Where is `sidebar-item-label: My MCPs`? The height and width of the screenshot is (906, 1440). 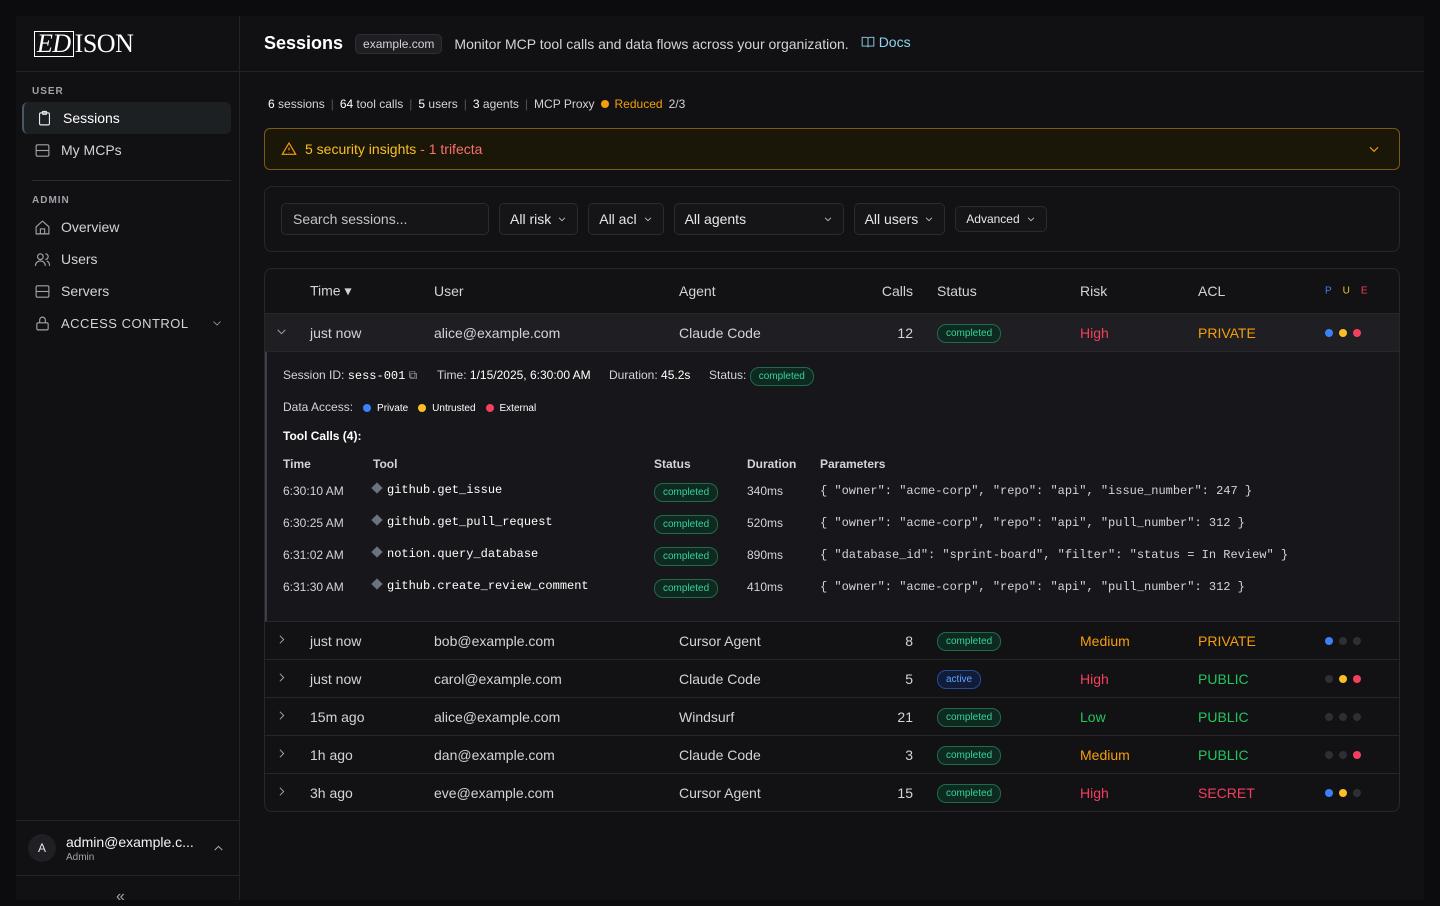 sidebar-item-label: My MCPs is located at coordinates (91, 150).